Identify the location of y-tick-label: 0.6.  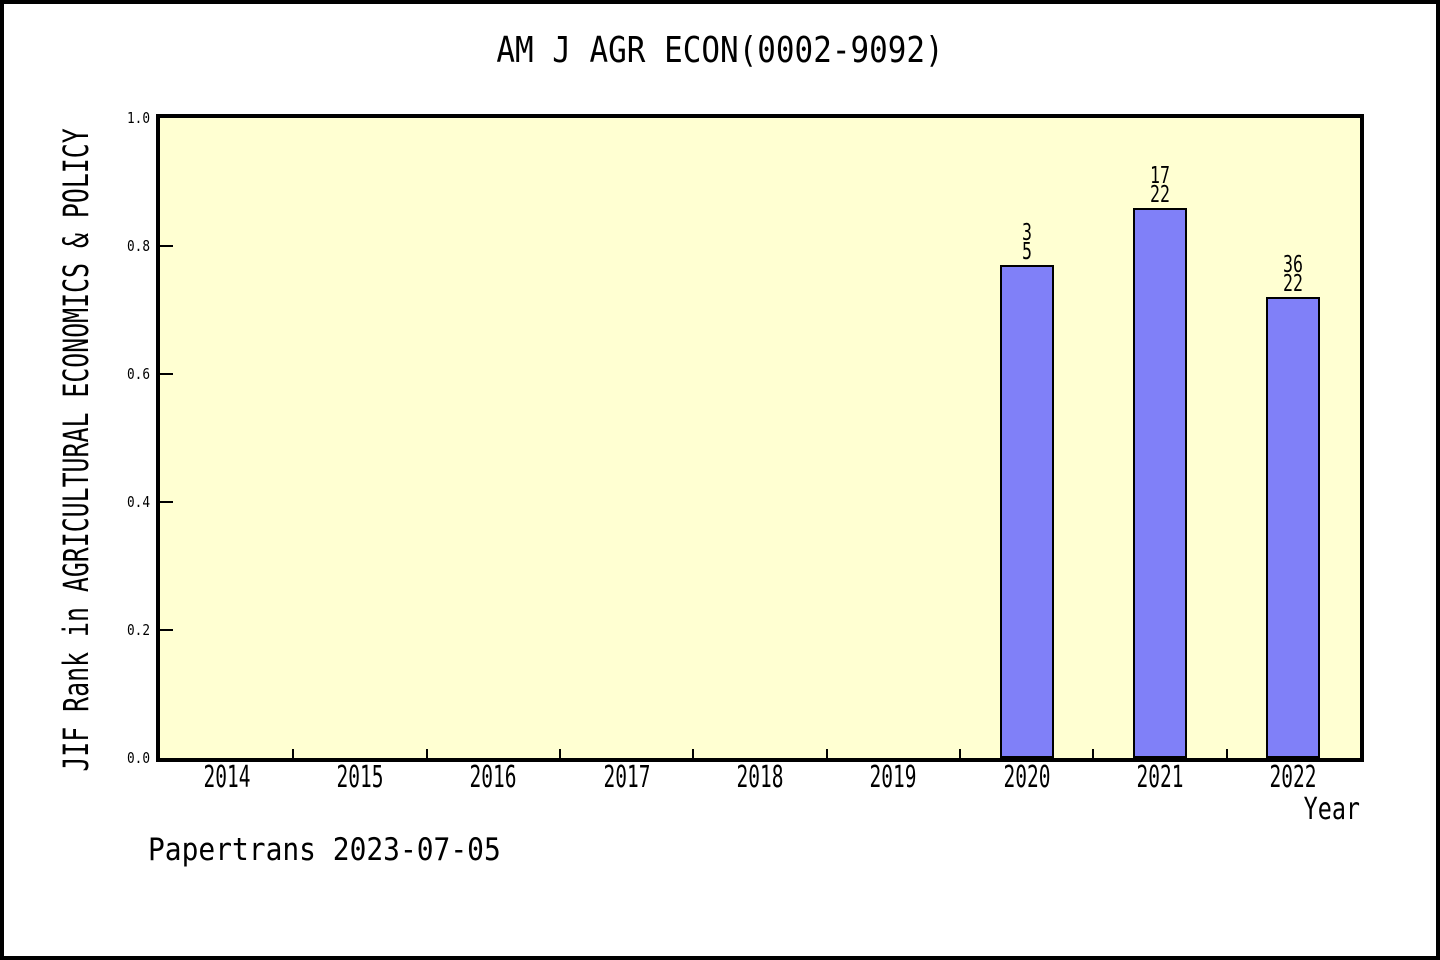
(138, 374).